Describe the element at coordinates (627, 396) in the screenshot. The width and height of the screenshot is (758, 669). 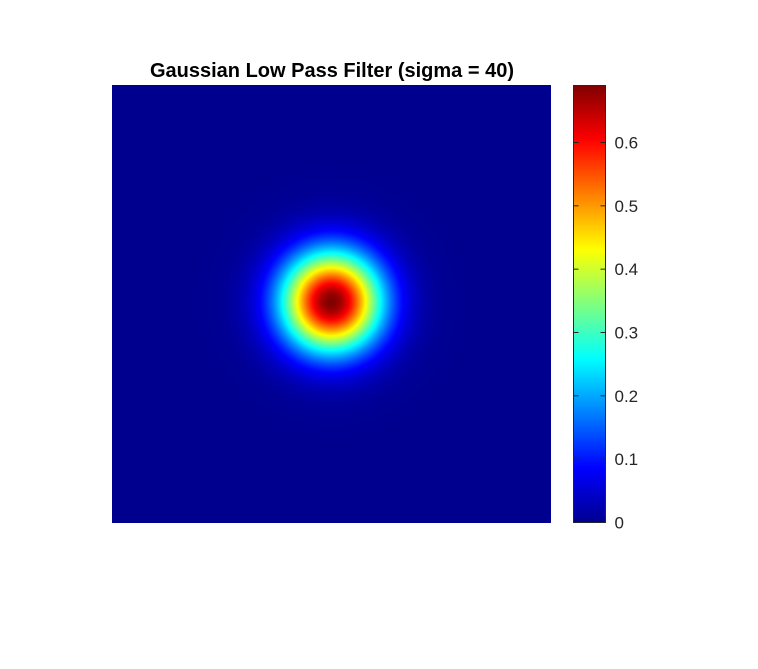
I see `colorbar-tick-label: 0.2` at that location.